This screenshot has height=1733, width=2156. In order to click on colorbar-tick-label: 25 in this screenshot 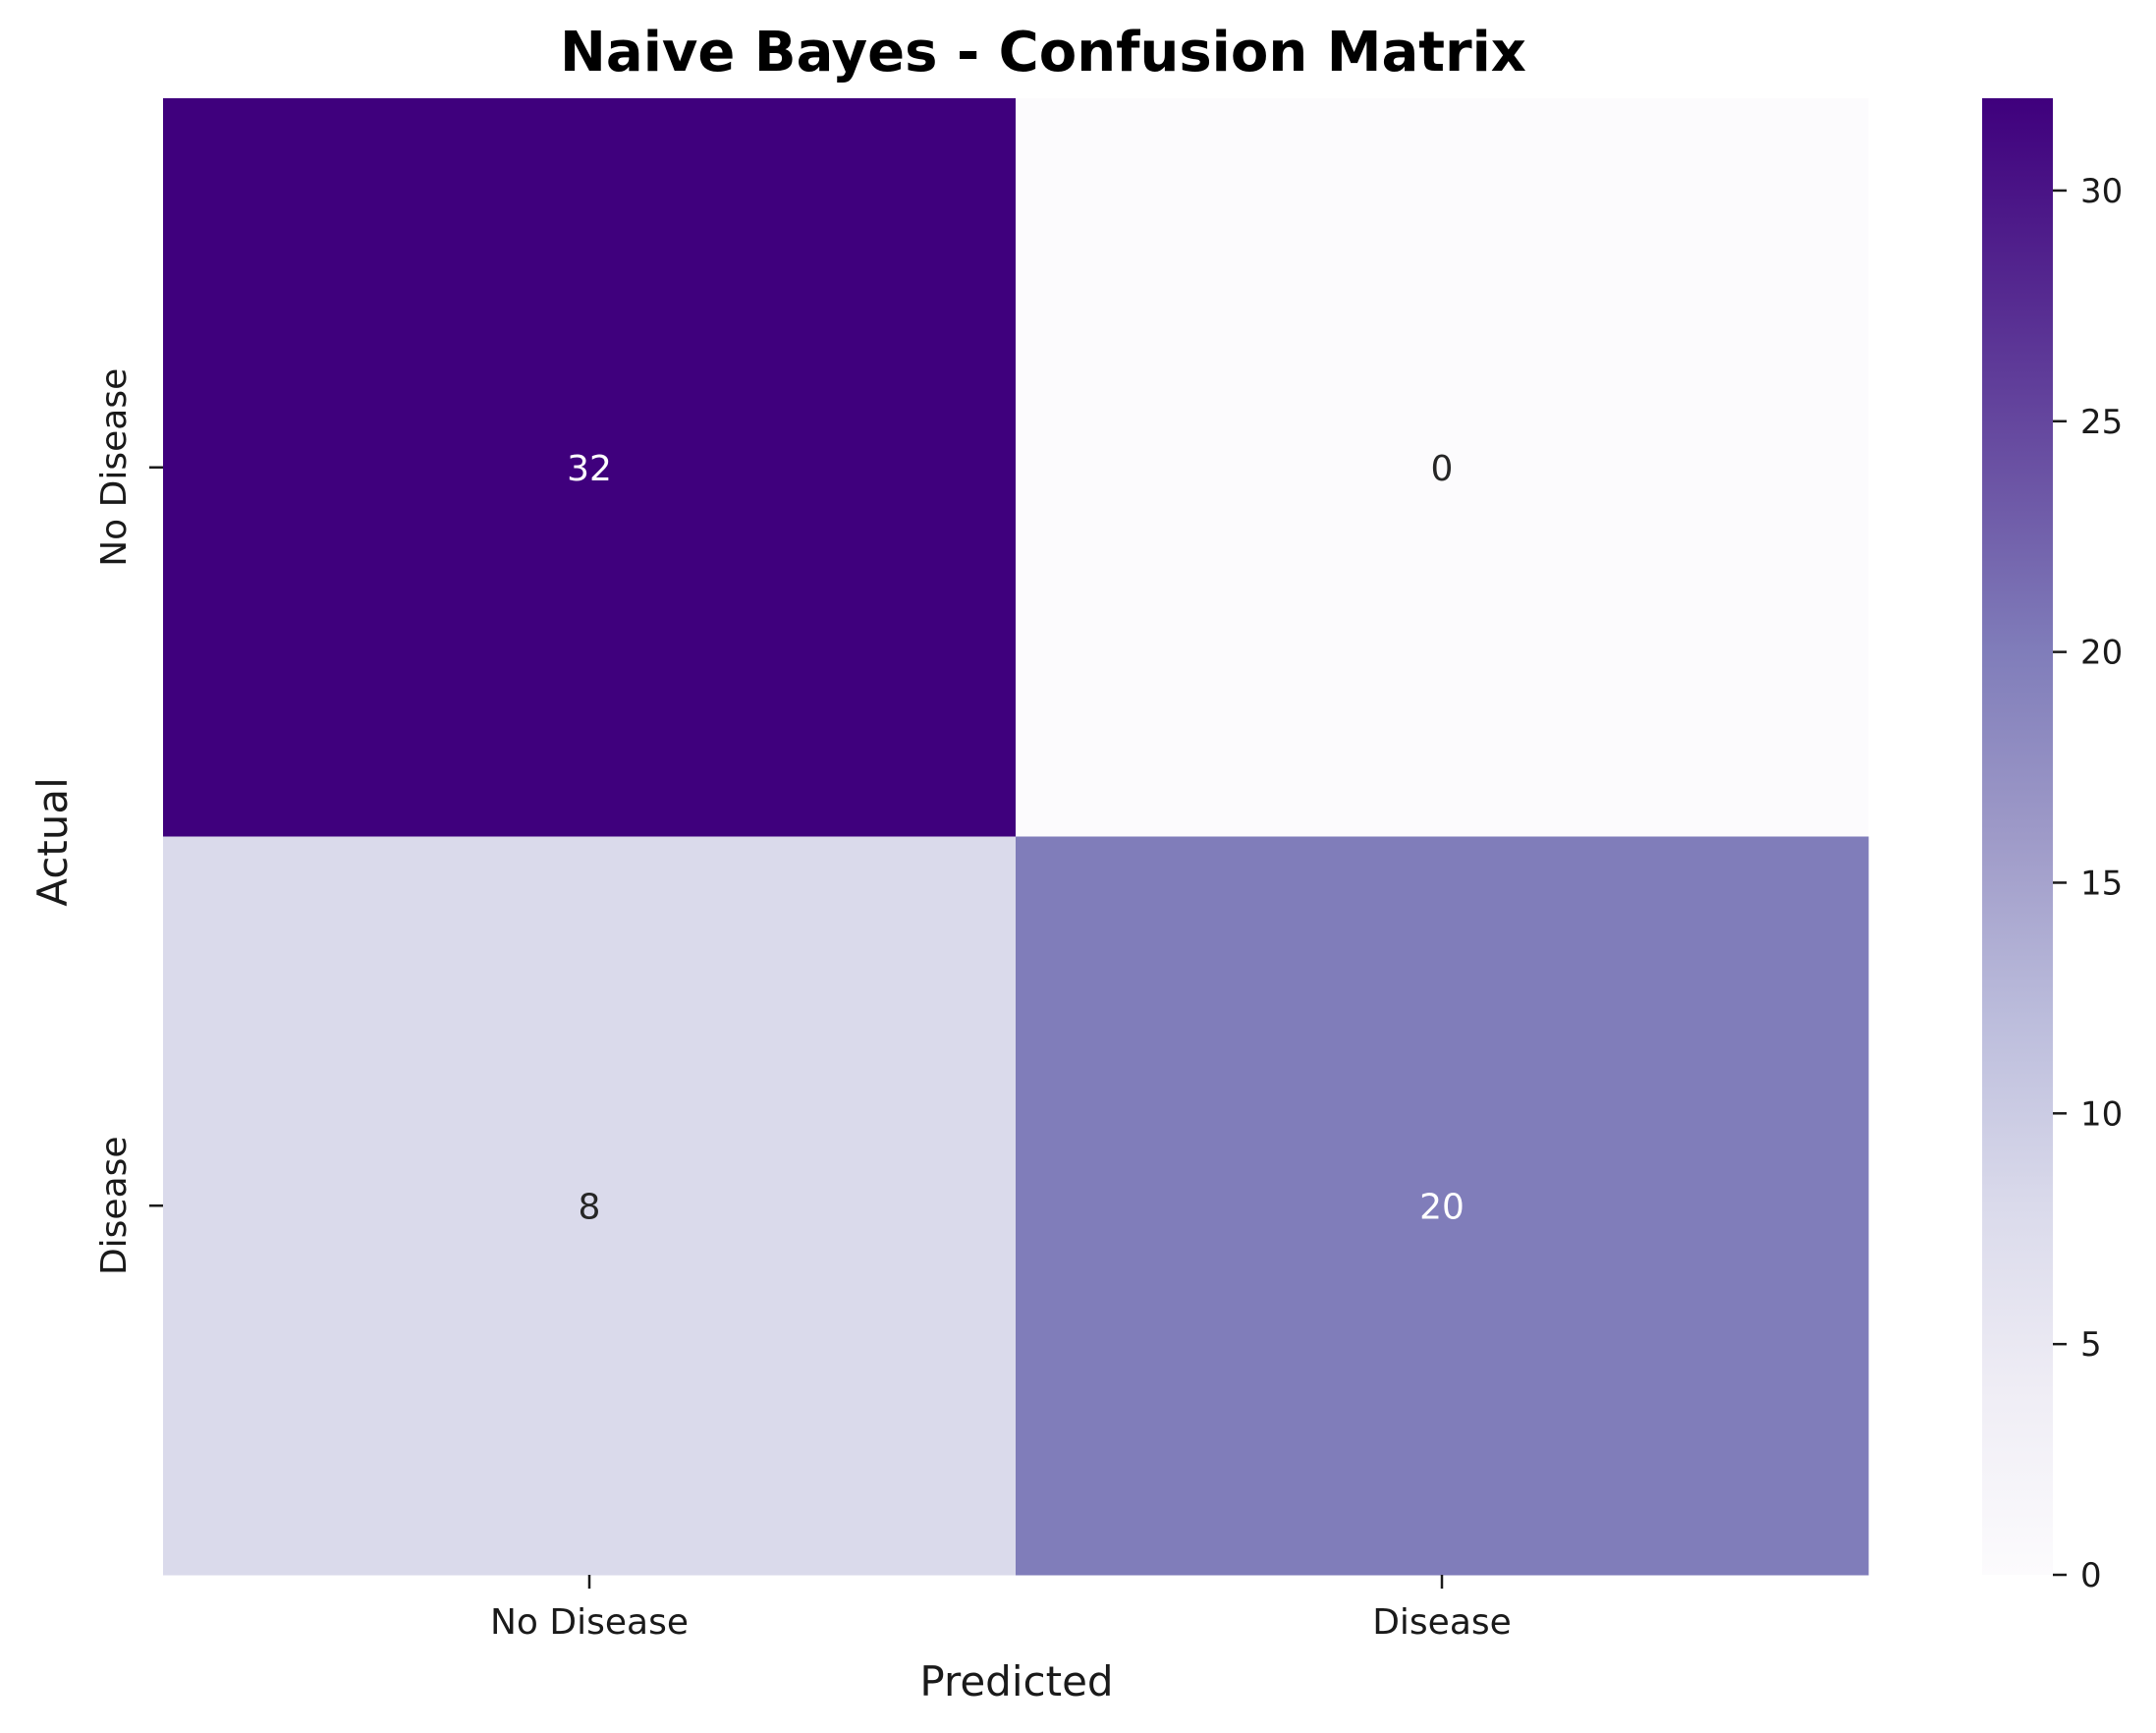, I will do `click(2101, 422)`.